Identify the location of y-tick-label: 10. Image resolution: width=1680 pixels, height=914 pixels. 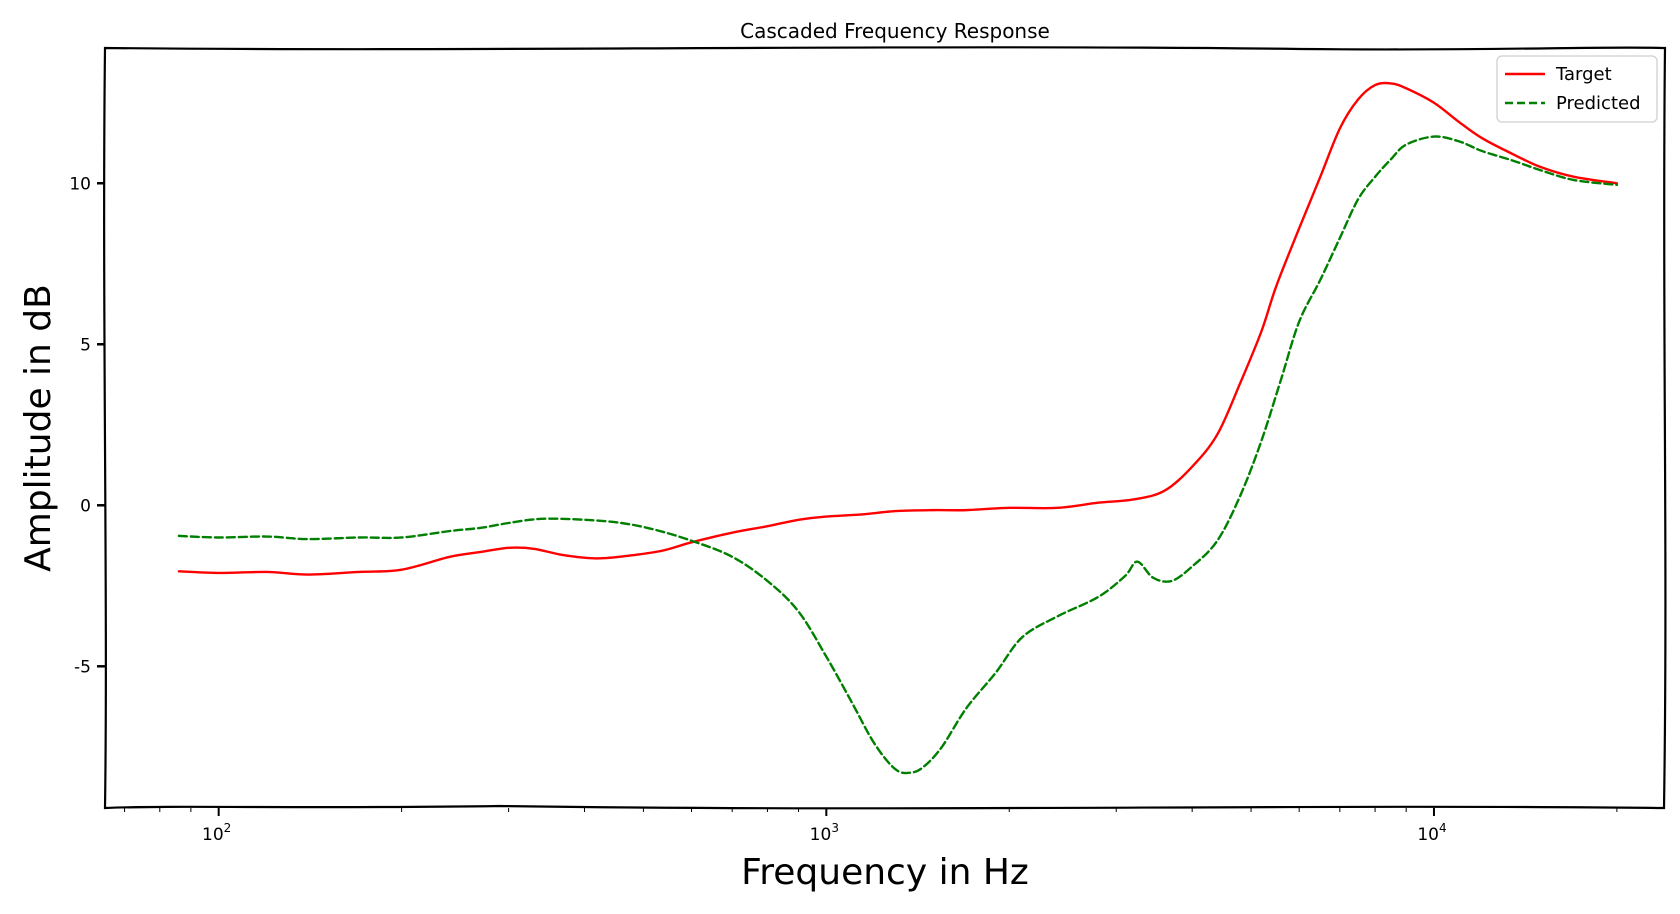
(80, 184).